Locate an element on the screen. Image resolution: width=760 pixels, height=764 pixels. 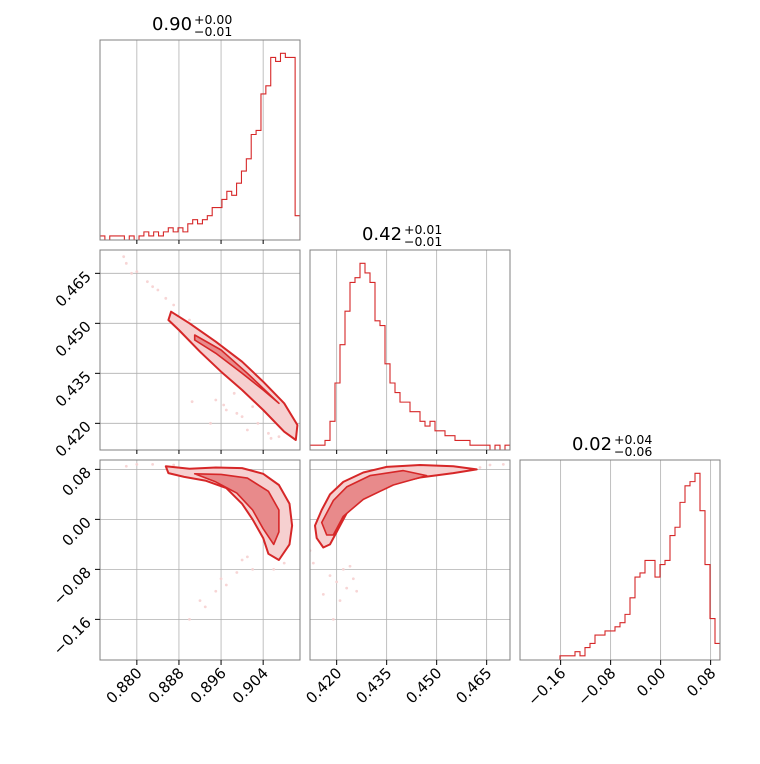
histogram-title-upper-0: +0.00 is located at coordinates (213, 19).